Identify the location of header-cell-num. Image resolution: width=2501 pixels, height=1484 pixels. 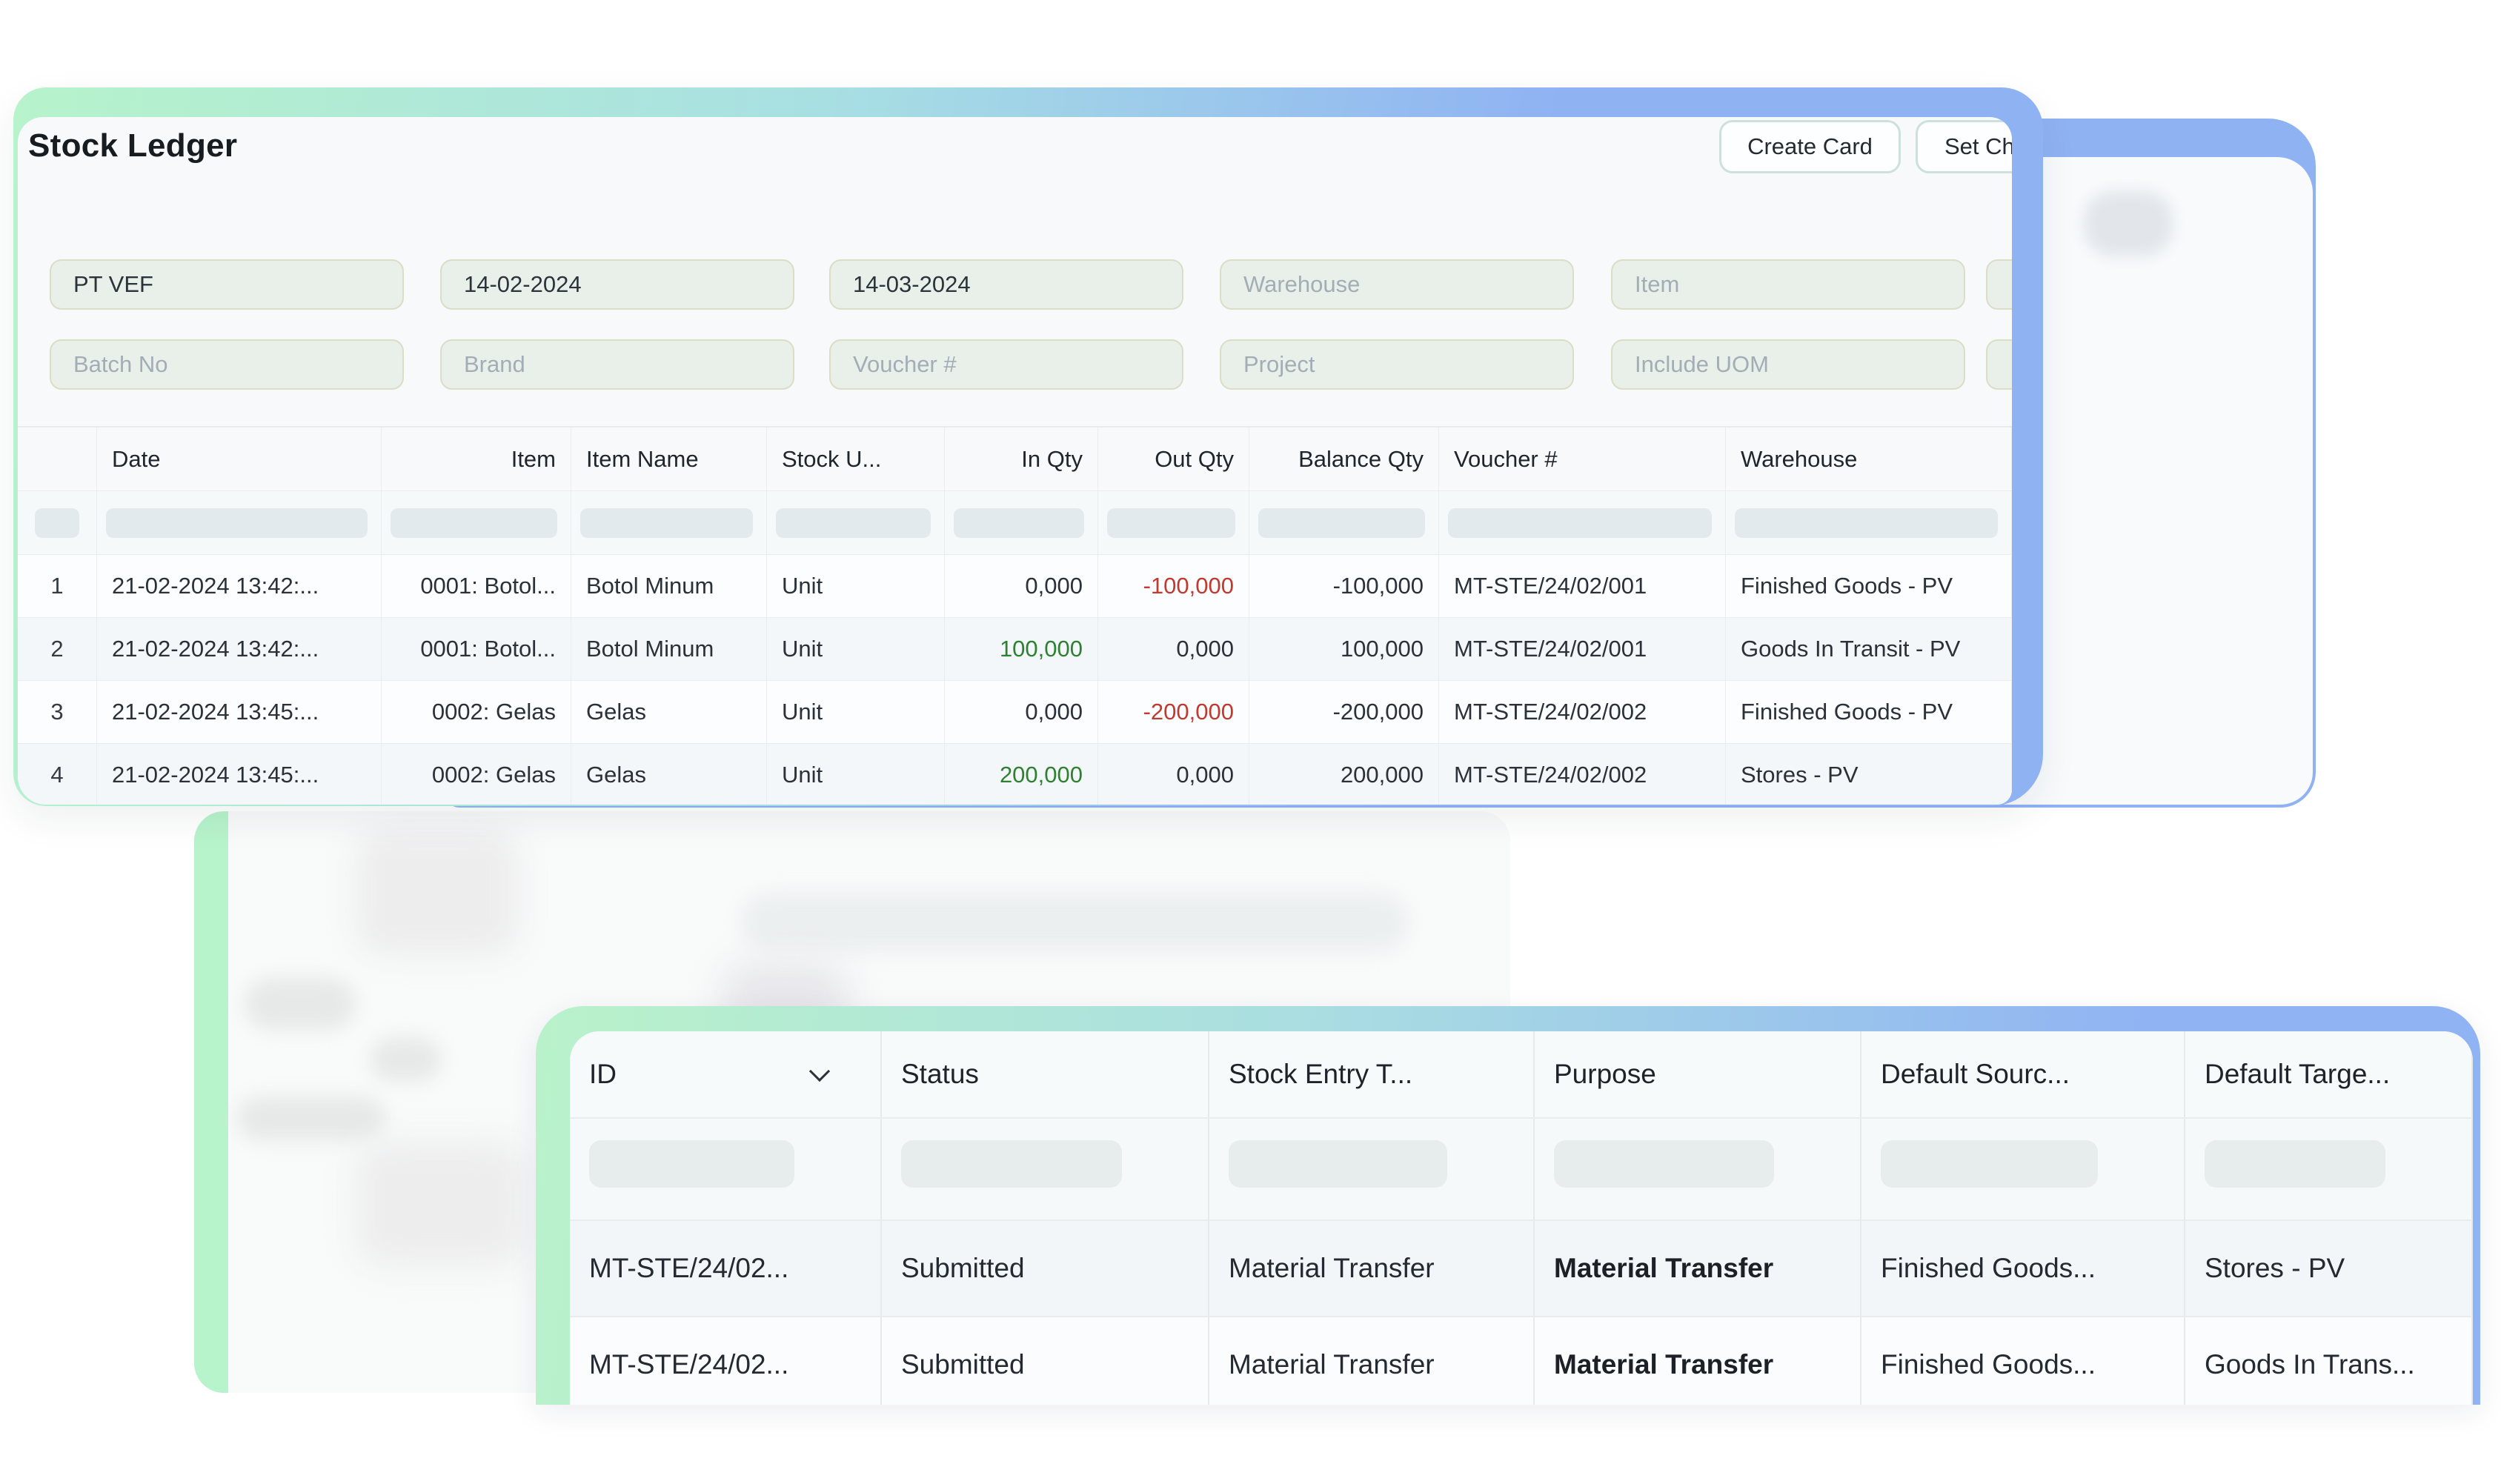
(57, 459).